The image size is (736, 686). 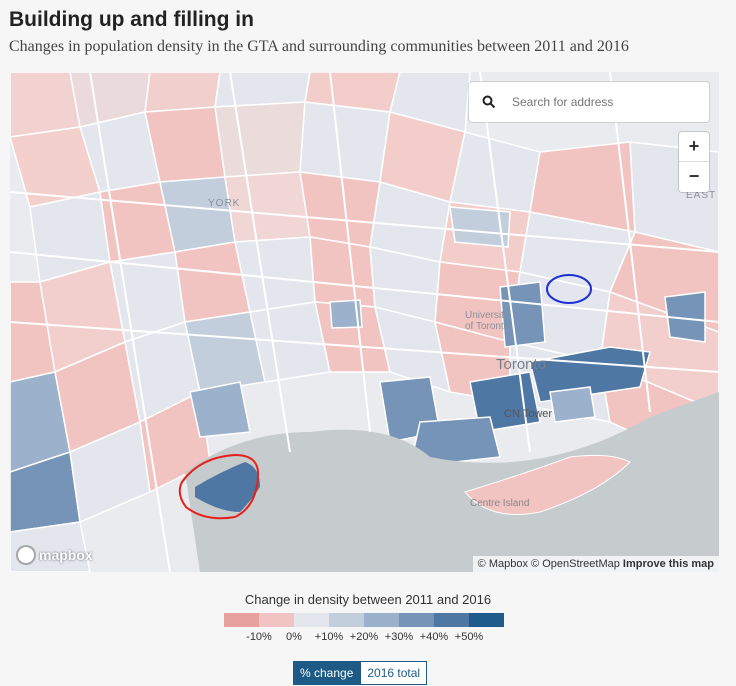 I want to click on red-annotation-circle, so click(x=219, y=486).